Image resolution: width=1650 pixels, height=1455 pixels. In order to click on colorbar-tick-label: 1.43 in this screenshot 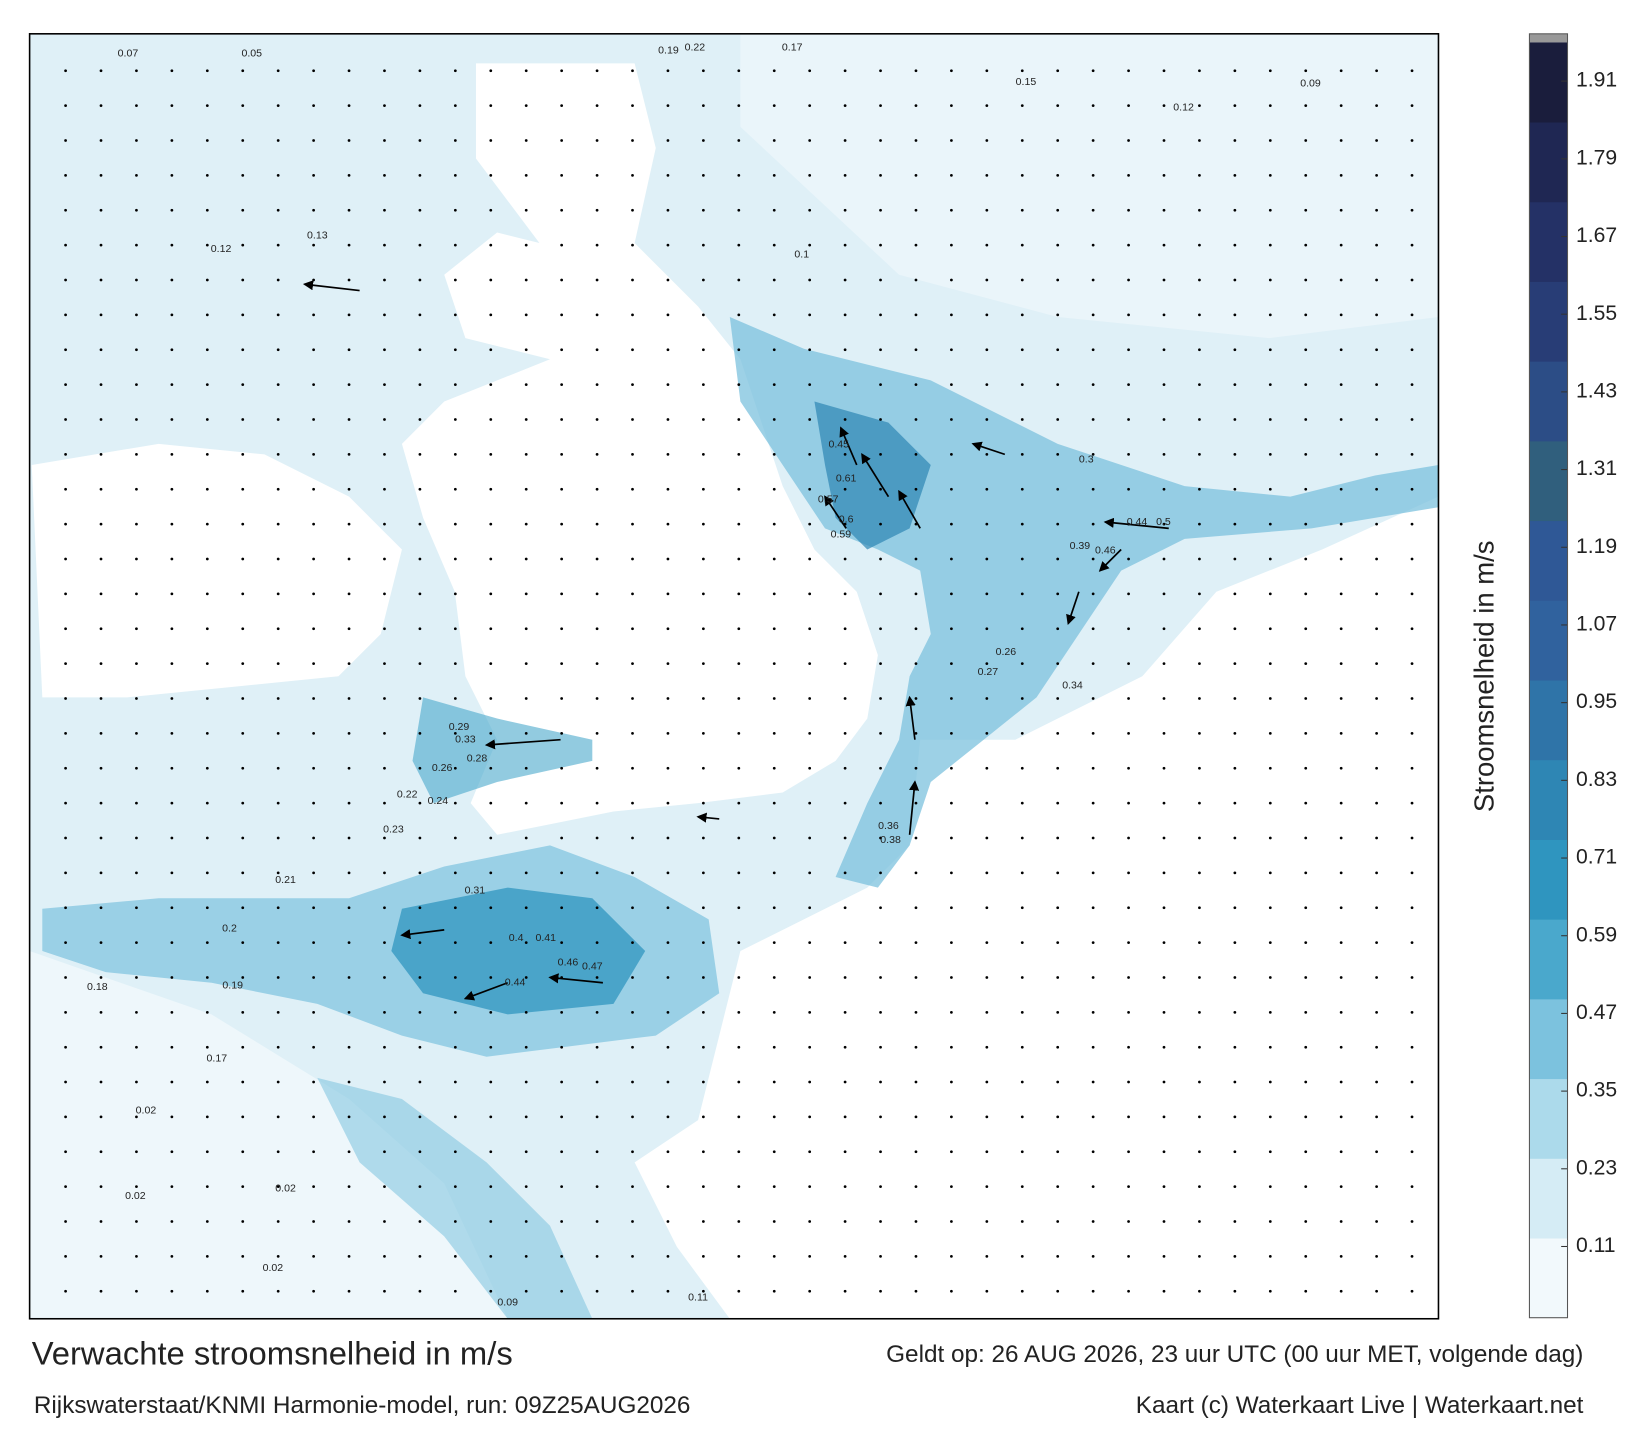, I will do `click(1596, 390)`.